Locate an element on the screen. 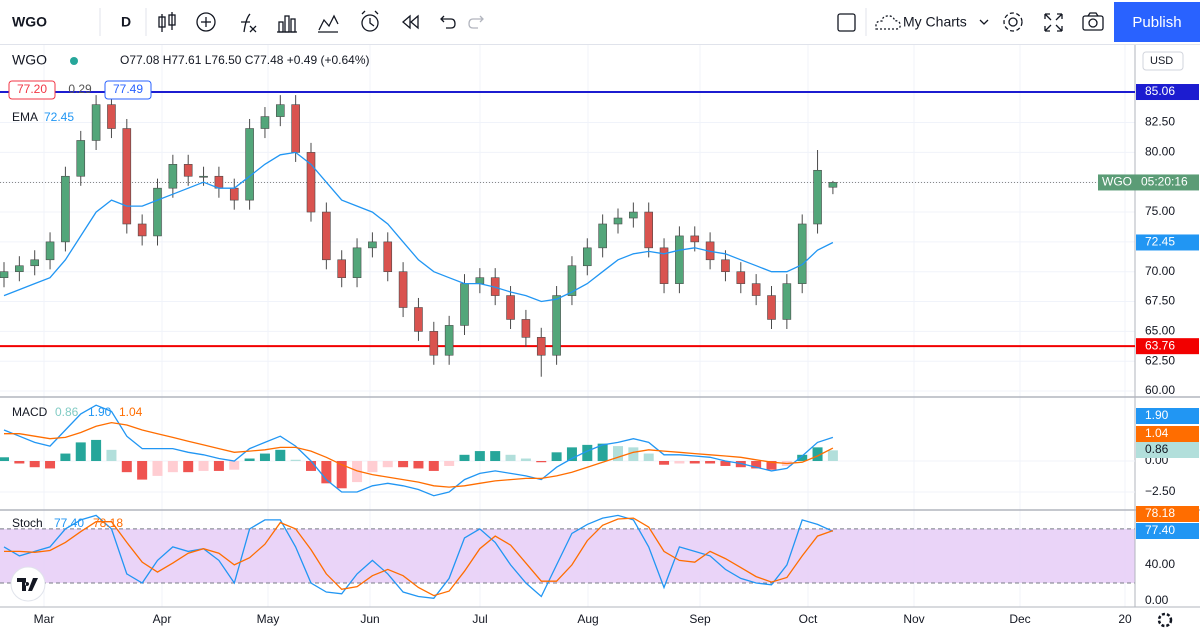 The image size is (1200, 638). toolbar-bg is located at coordinates (600, 22).